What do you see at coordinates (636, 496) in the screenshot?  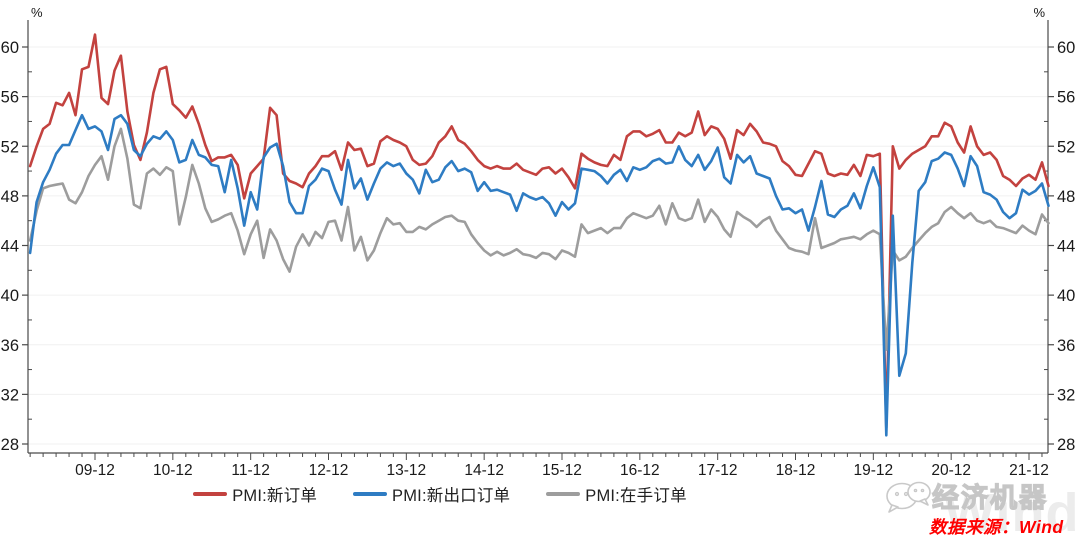 I see `legend-label: PMI:在手订单` at bounding box center [636, 496].